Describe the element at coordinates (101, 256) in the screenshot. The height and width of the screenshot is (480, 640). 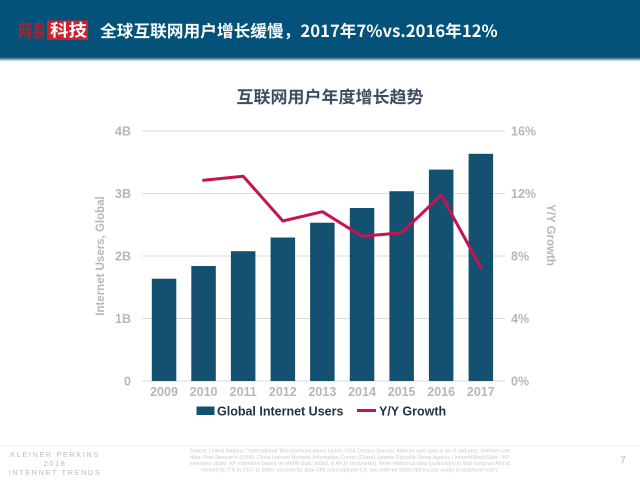
I see `svg-text: Internet Users, Global` at that location.